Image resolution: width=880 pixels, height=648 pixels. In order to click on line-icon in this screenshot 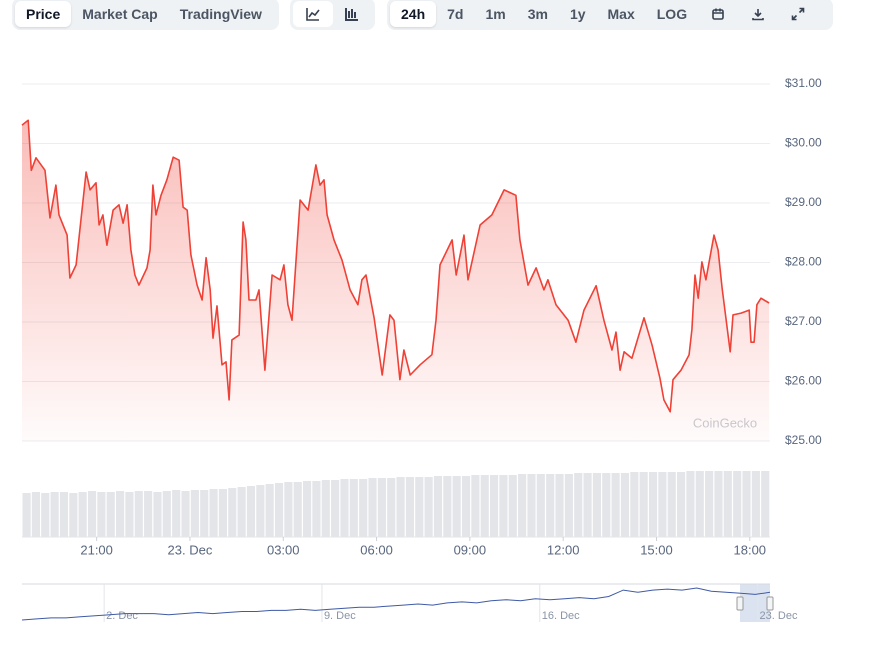, I will do `click(312, 14)`.